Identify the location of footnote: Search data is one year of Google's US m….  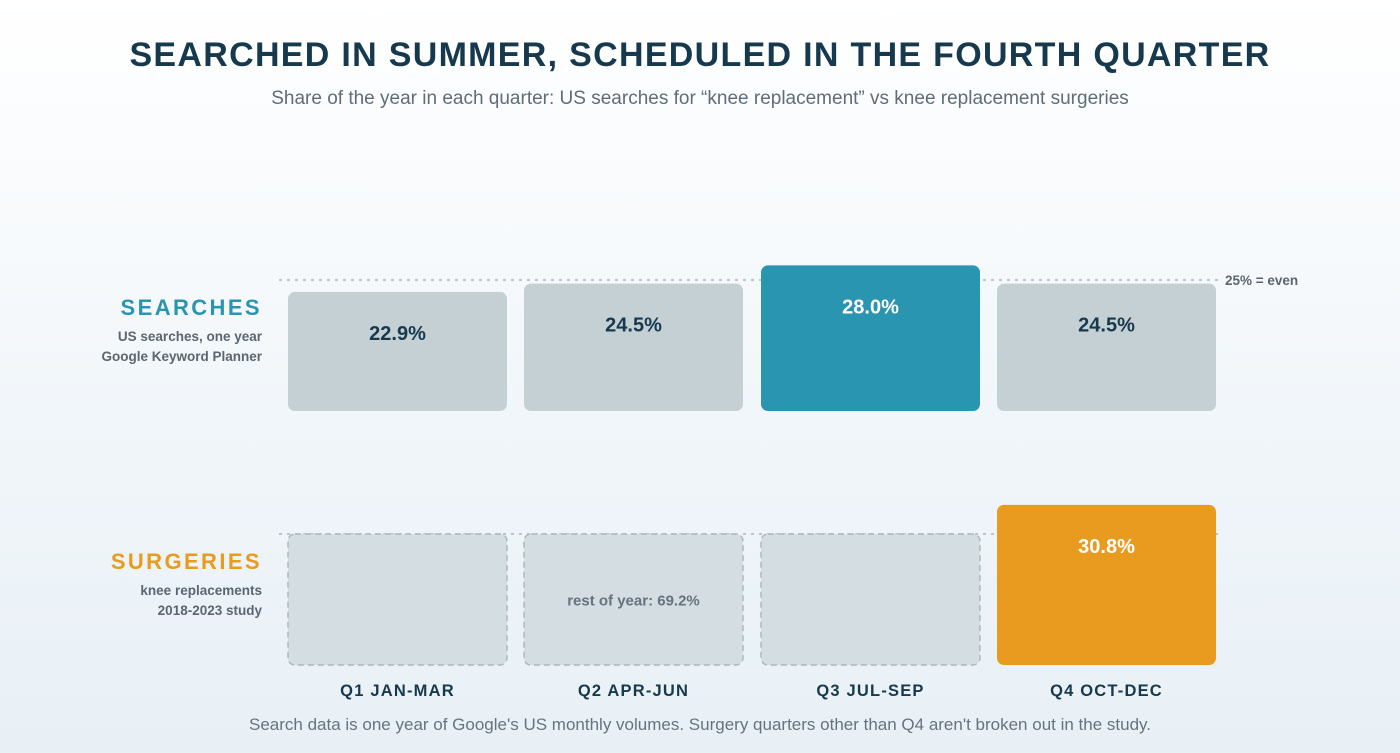
(700, 724).